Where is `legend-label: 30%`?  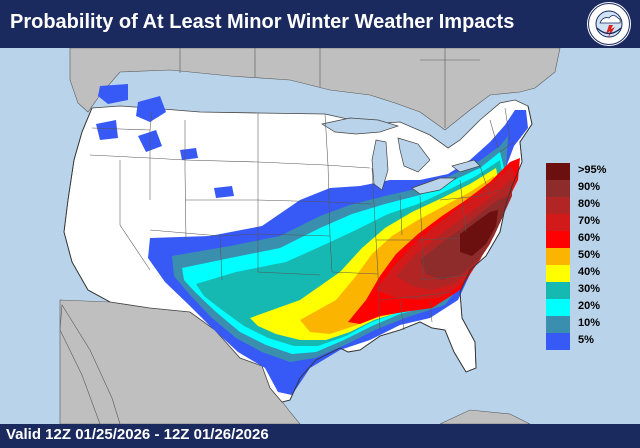
legend-label: 30% is located at coordinates (589, 289).